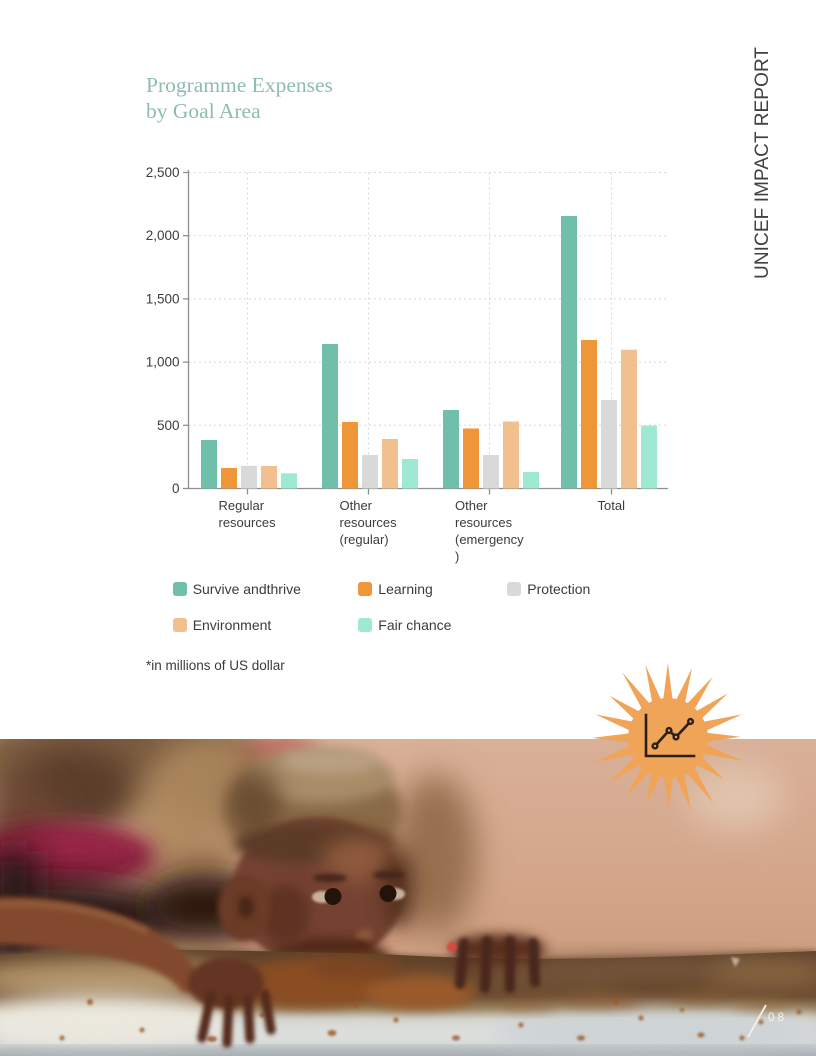 The image size is (816, 1056). What do you see at coordinates (163, 362) in the screenshot?
I see `svg-text: 1,000` at bounding box center [163, 362].